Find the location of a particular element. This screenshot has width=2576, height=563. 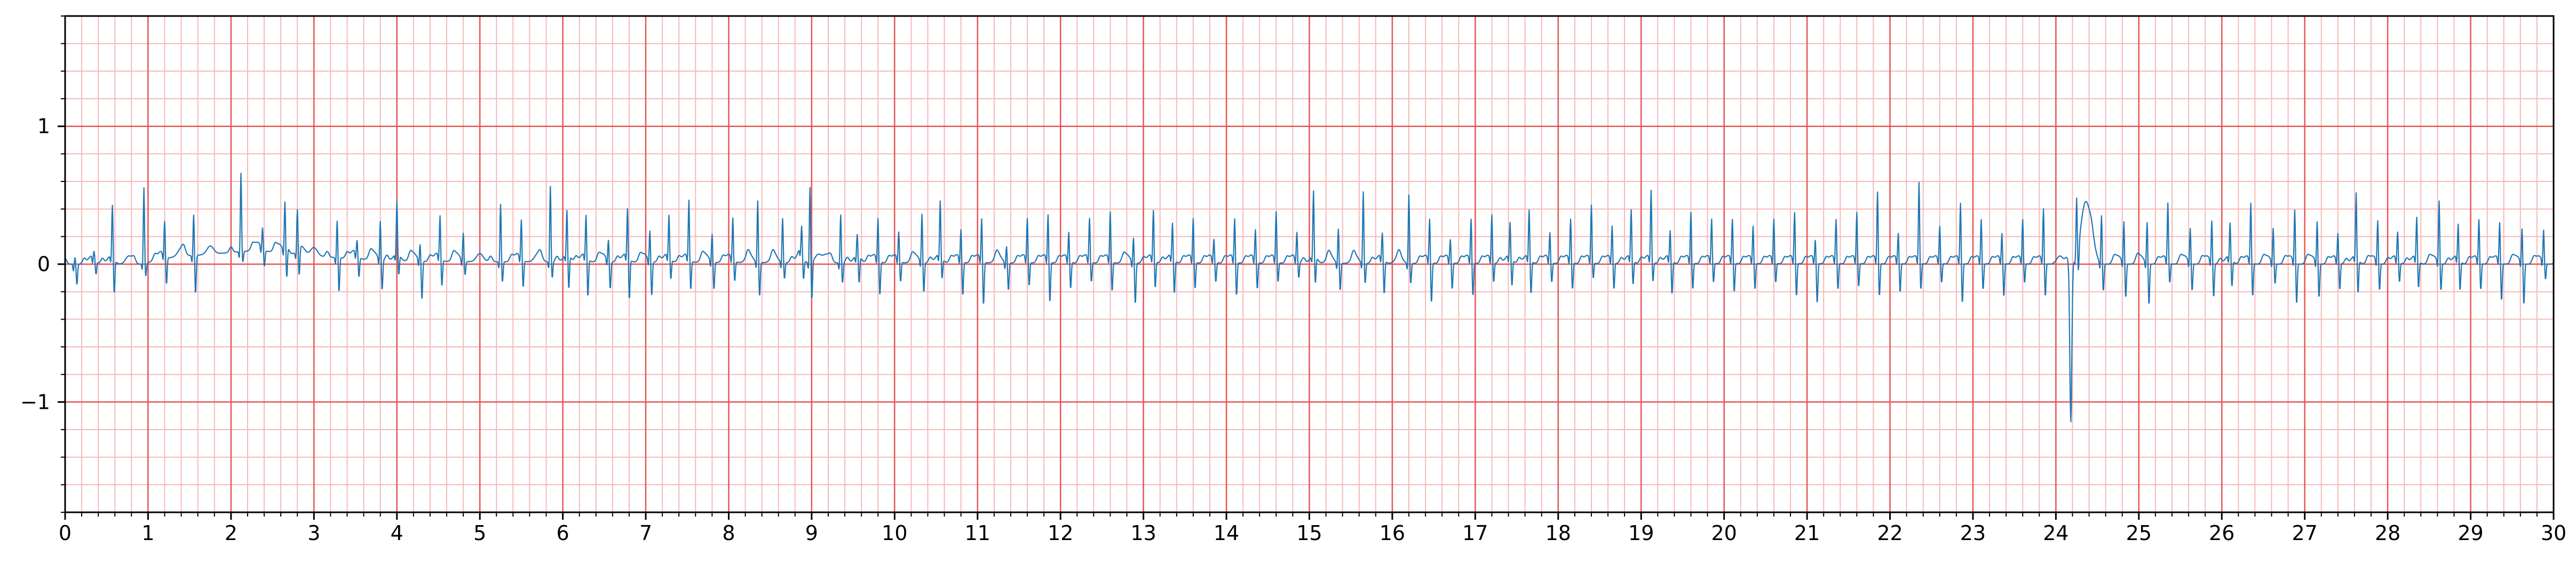

x-tick-label: 7 is located at coordinates (645, 533).